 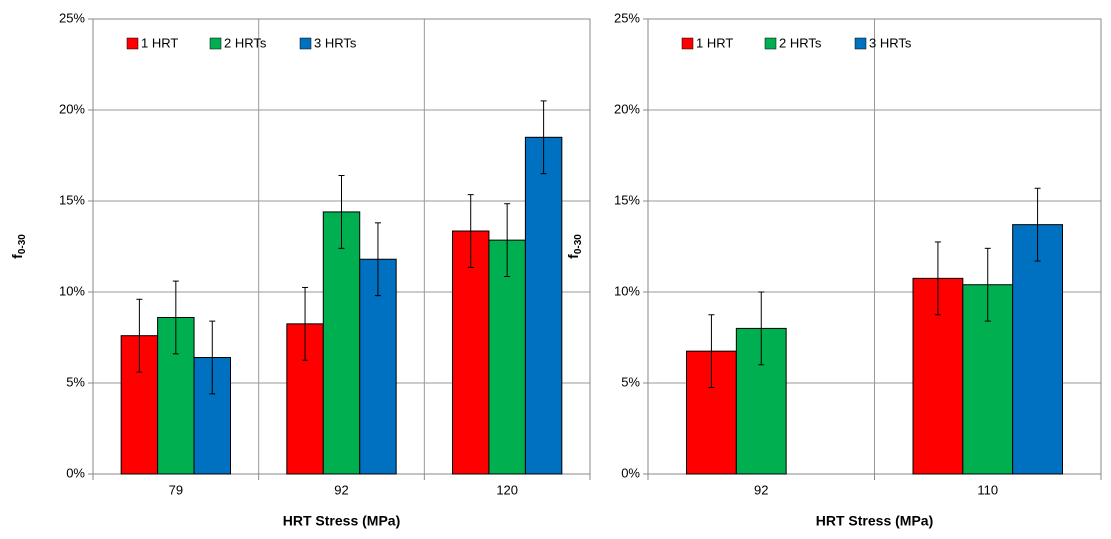 What do you see at coordinates (987, 489) in the screenshot?
I see `x-tick-label: 110` at bounding box center [987, 489].